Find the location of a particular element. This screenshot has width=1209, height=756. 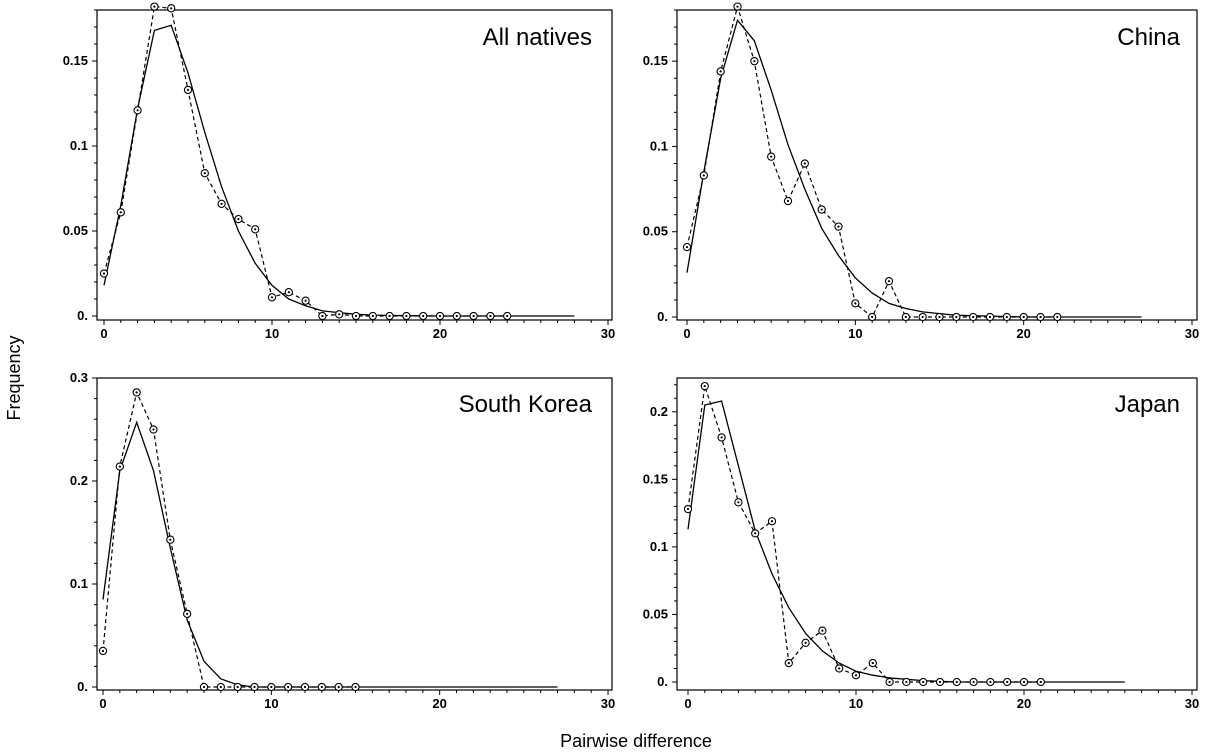

panel-title: China is located at coordinates (1148, 37).